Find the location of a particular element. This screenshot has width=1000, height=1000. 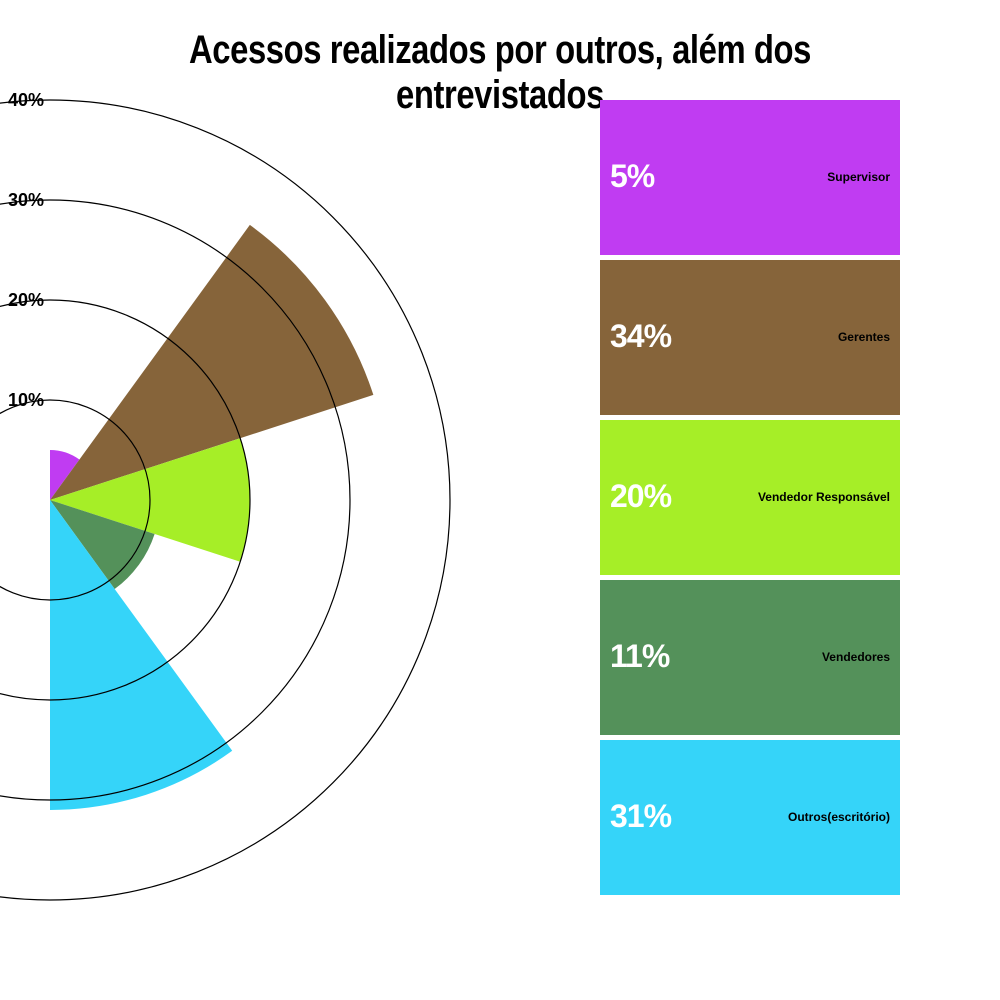

tick-label: 10% is located at coordinates (26, 400).